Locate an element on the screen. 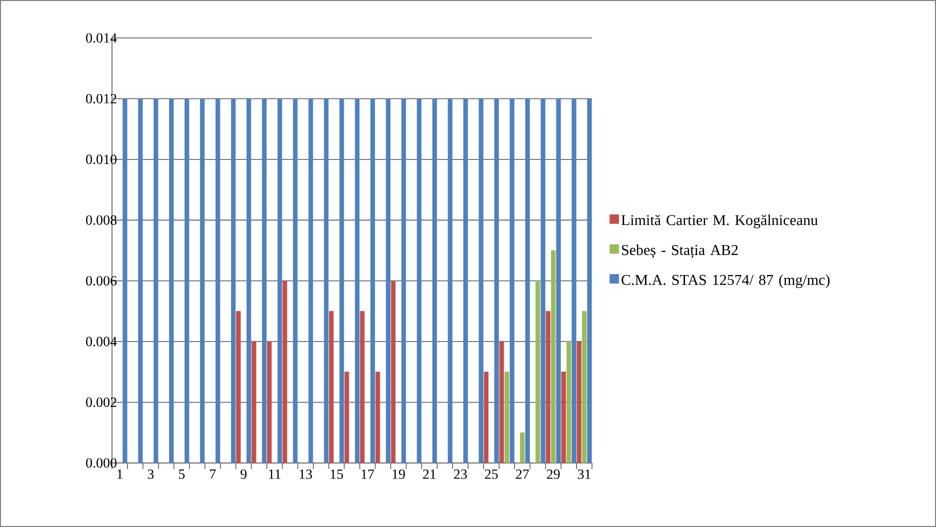  x-tick-label: 5 is located at coordinates (182, 474).